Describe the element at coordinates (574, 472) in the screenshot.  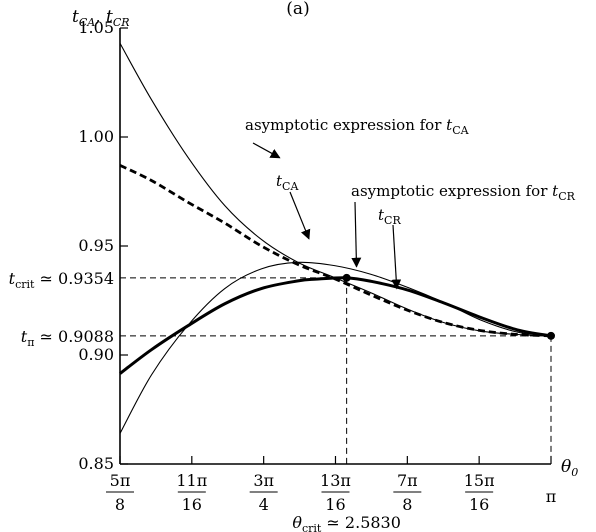
I see `x-label-sub: 0` at that location.